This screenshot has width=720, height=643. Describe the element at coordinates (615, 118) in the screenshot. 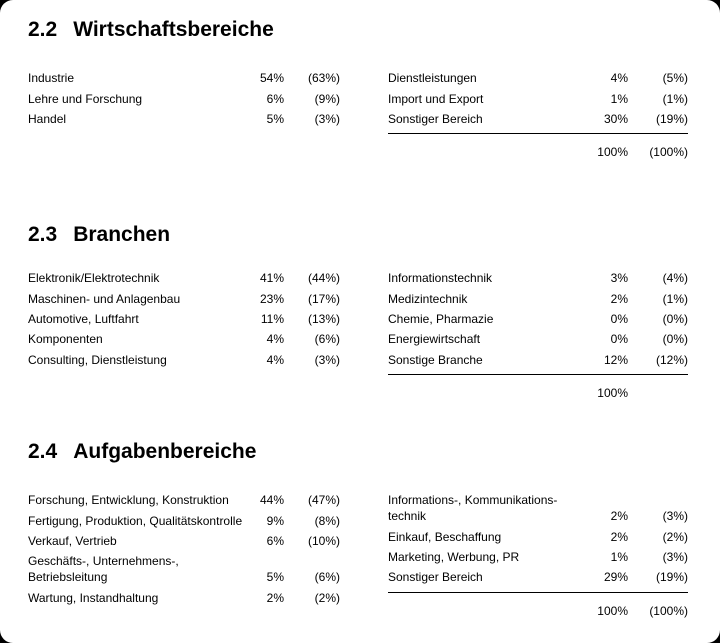

I see `row-value-current: 30%` at that location.